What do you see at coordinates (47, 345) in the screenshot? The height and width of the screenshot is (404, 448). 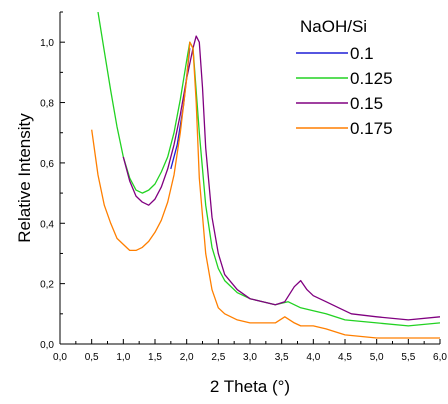 I see `y-tick-label: 0,0` at bounding box center [47, 345].